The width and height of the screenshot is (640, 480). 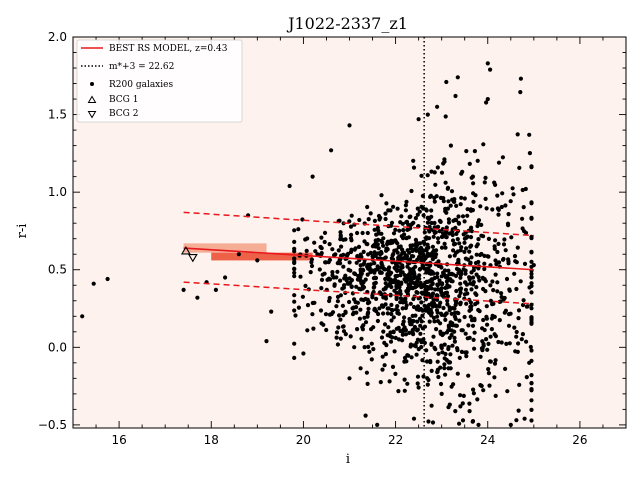 What do you see at coordinates (118, 440) in the screenshot?
I see `x-tick-label: 16` at bounding box center [118, 440].